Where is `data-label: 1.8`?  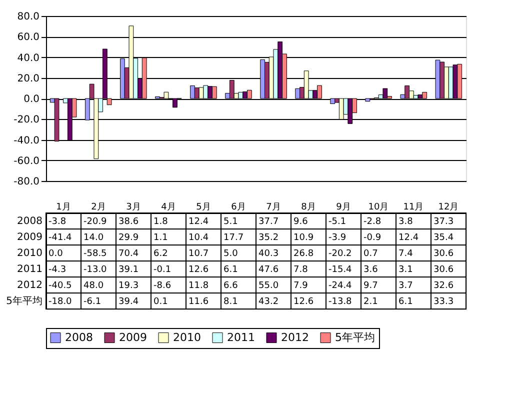 data-label: 1.8 is located at coordinates (161, 222).